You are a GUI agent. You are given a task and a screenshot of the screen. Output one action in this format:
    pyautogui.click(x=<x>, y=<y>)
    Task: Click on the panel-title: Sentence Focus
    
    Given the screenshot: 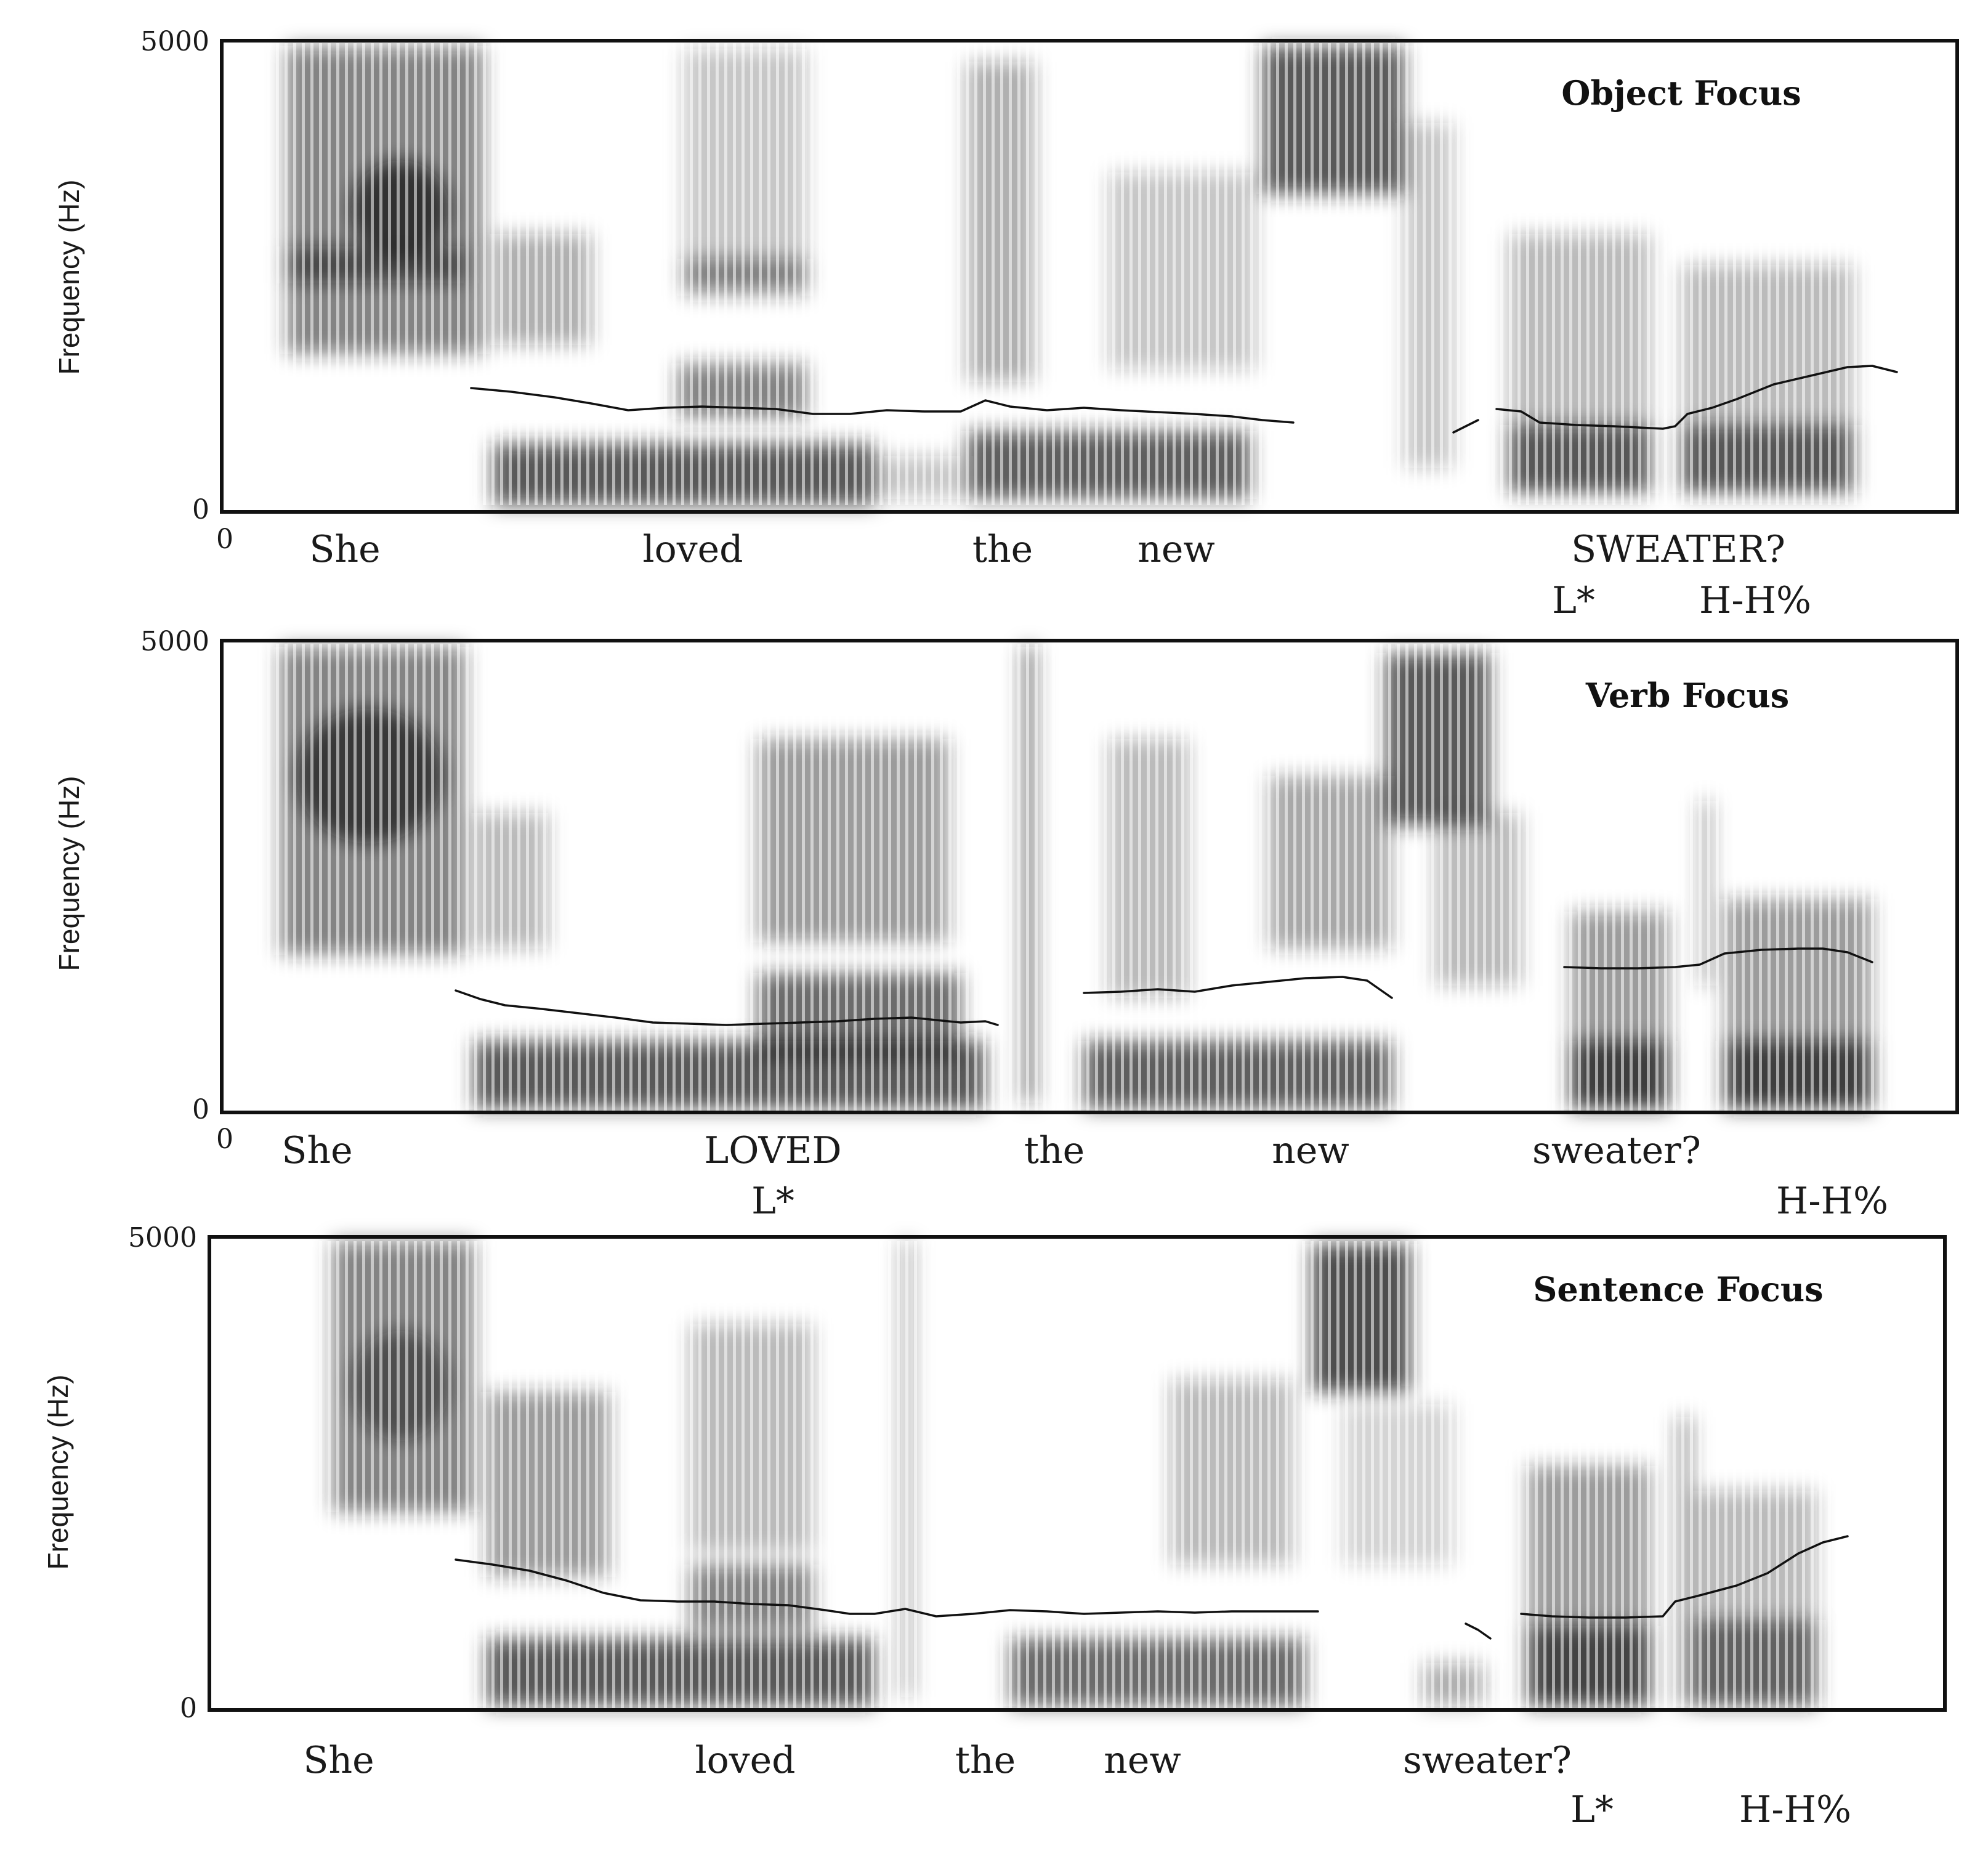 What is the action you would take?
    pyautogui.click(x=1678, y=1289)
    